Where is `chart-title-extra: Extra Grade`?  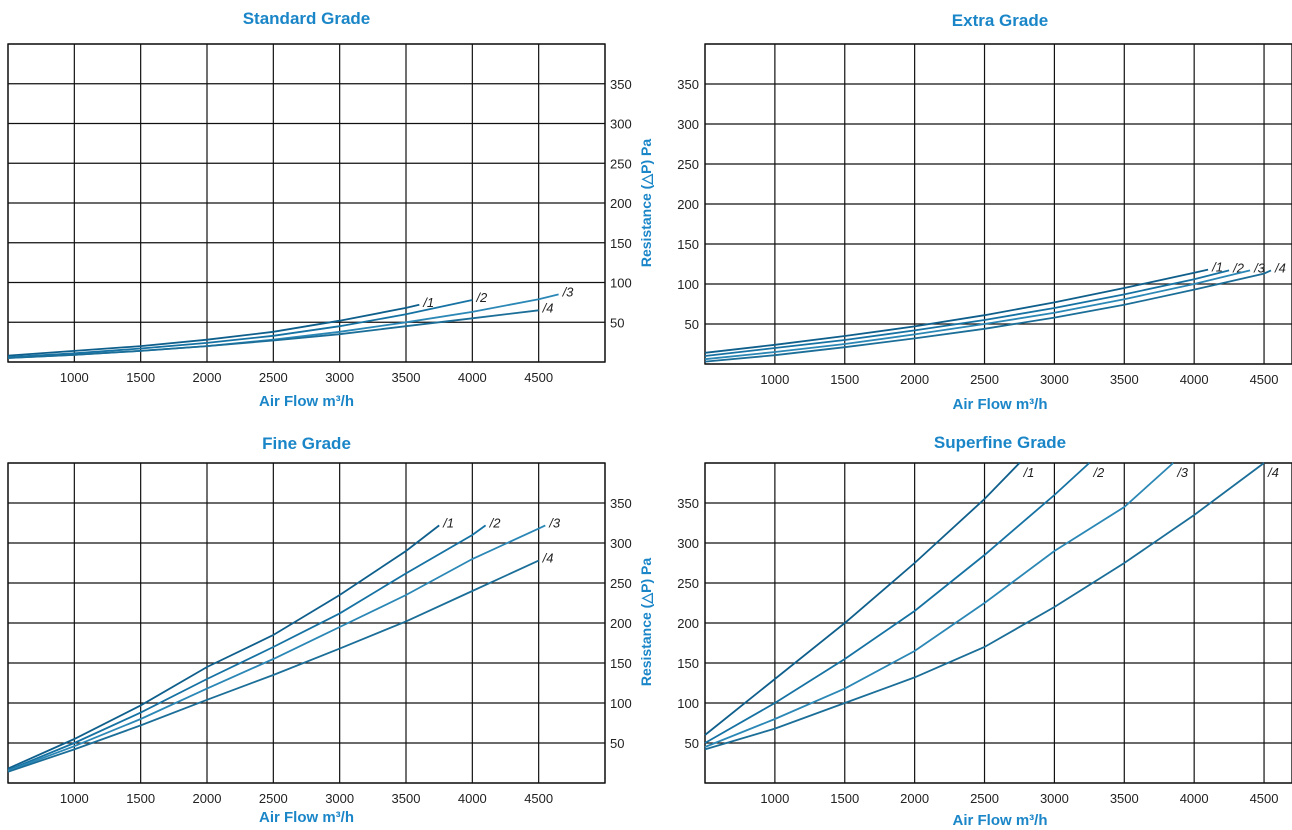
chart-title-extra: Extra Grade is located at coordinates (1000, 20).